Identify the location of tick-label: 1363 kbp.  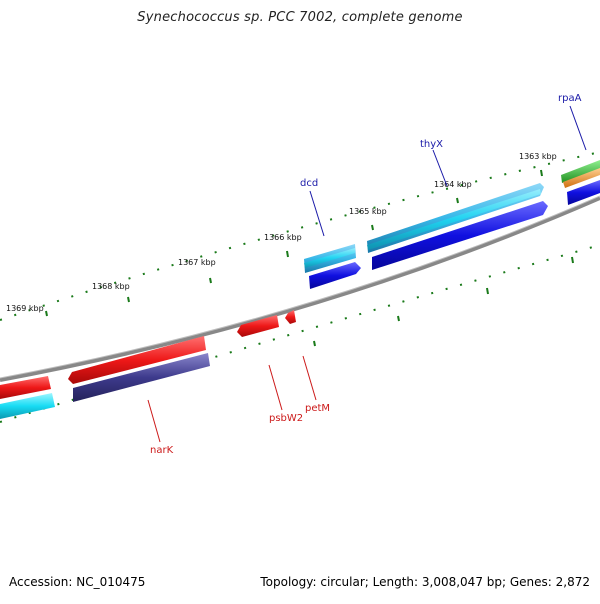
(538, 156).